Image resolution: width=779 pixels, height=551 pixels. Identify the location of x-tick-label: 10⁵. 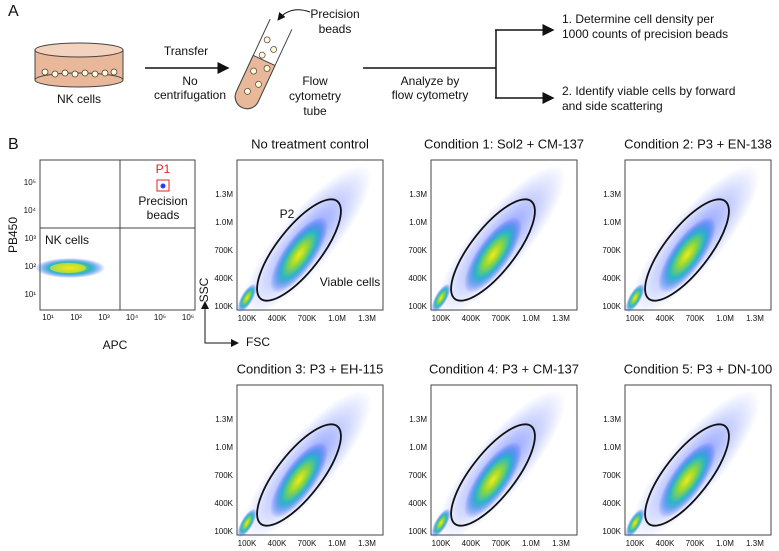
(160, 317).